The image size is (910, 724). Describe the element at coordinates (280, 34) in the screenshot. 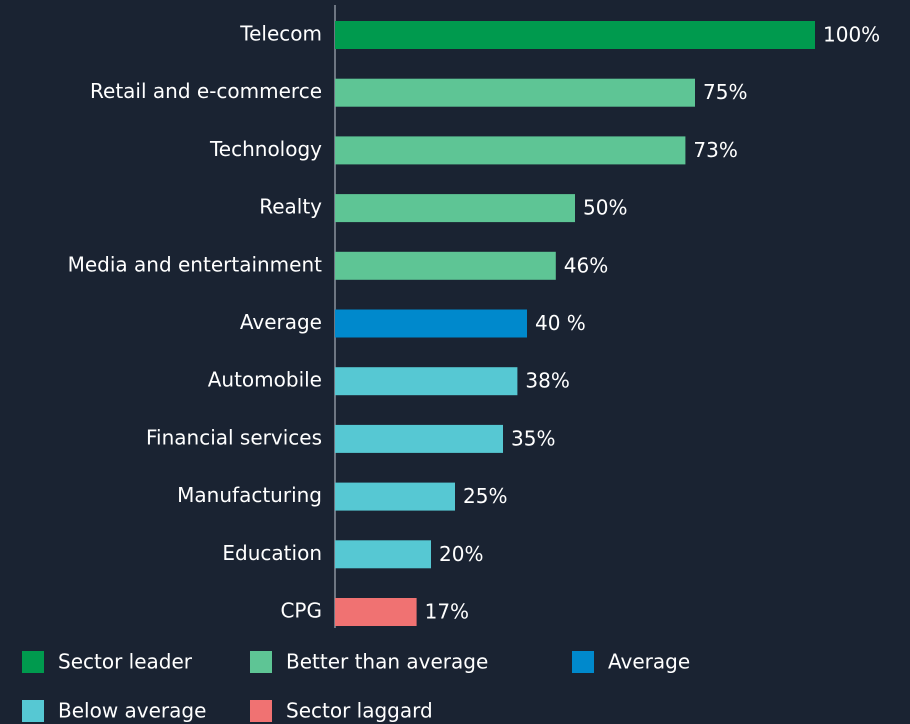

I see `y-tick-label: Telecom` at that location.